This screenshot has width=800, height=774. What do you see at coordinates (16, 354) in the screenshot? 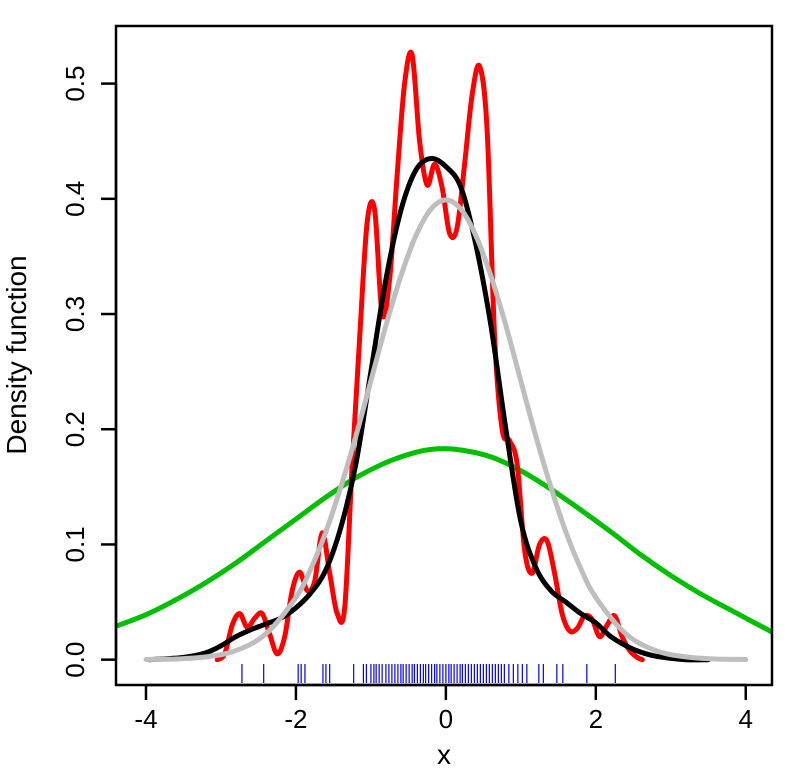
I see `y-axis-title: Density function` at bounding box center [16, 354].